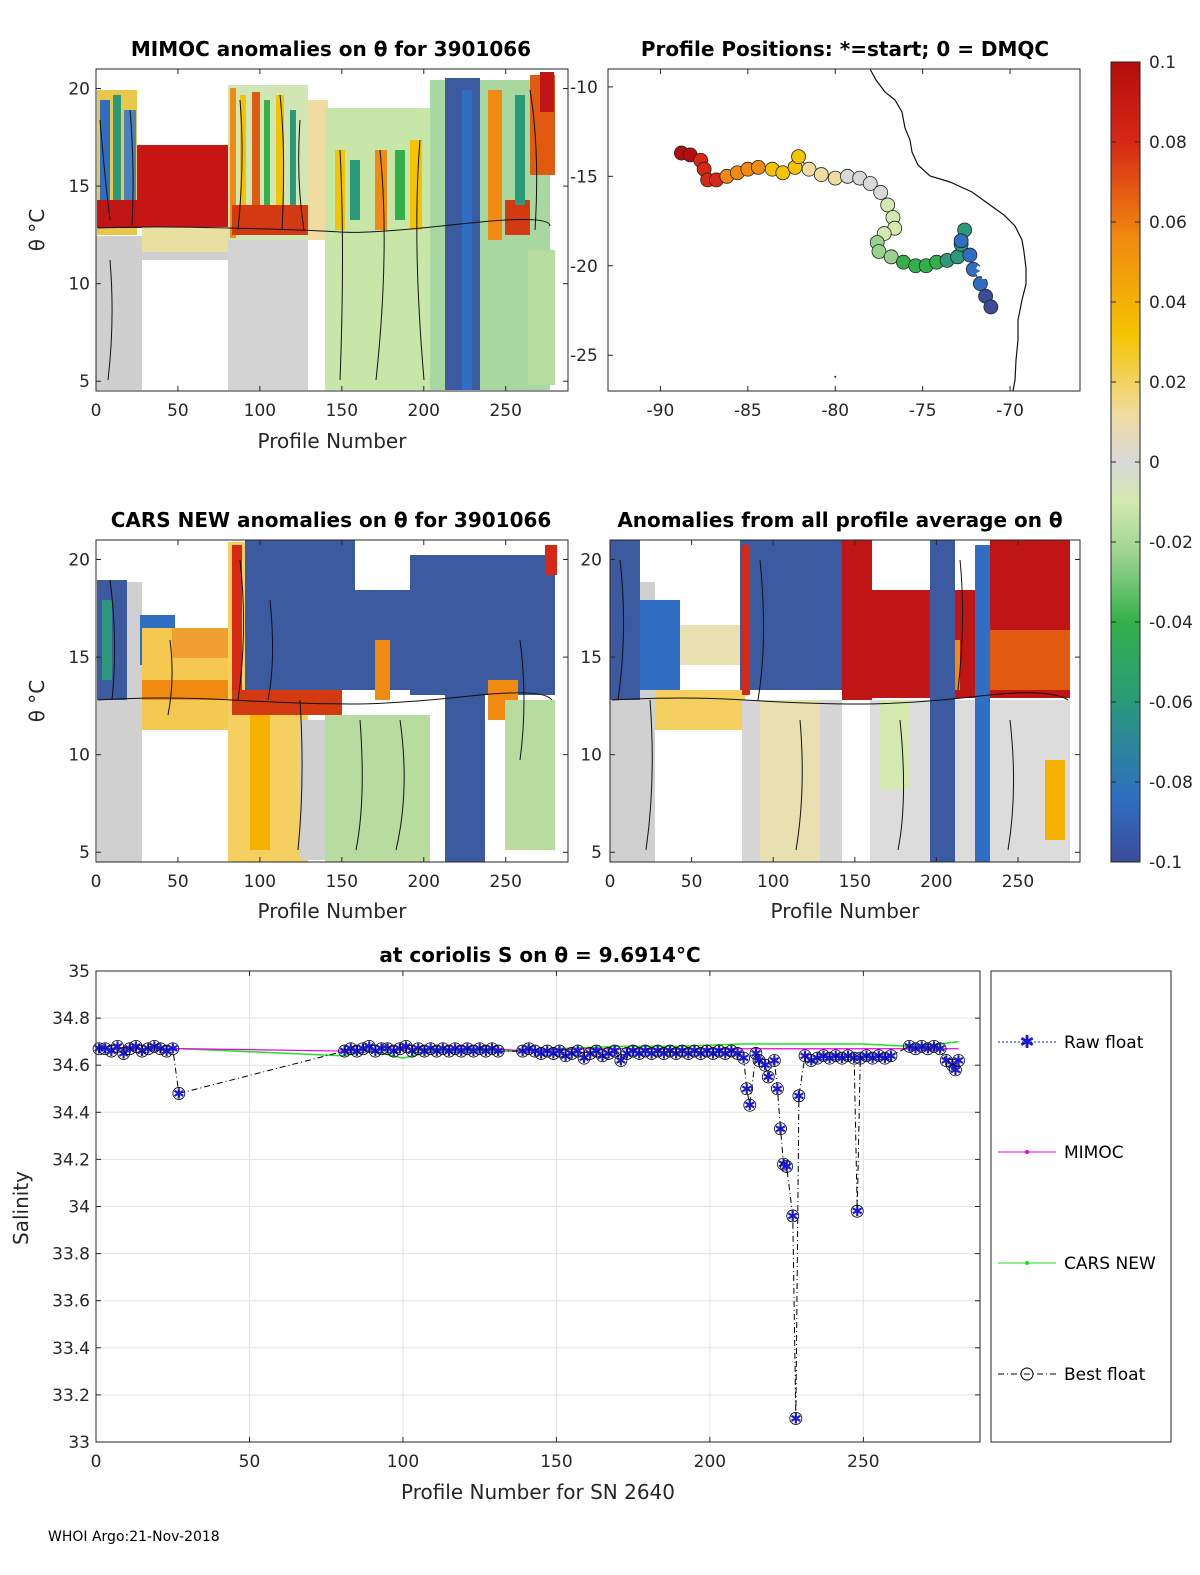  What do you see at coordinates (79, 561) in the screenshot?
I see `cars-y-tick-label: 20` at bounding box center [79, 561].